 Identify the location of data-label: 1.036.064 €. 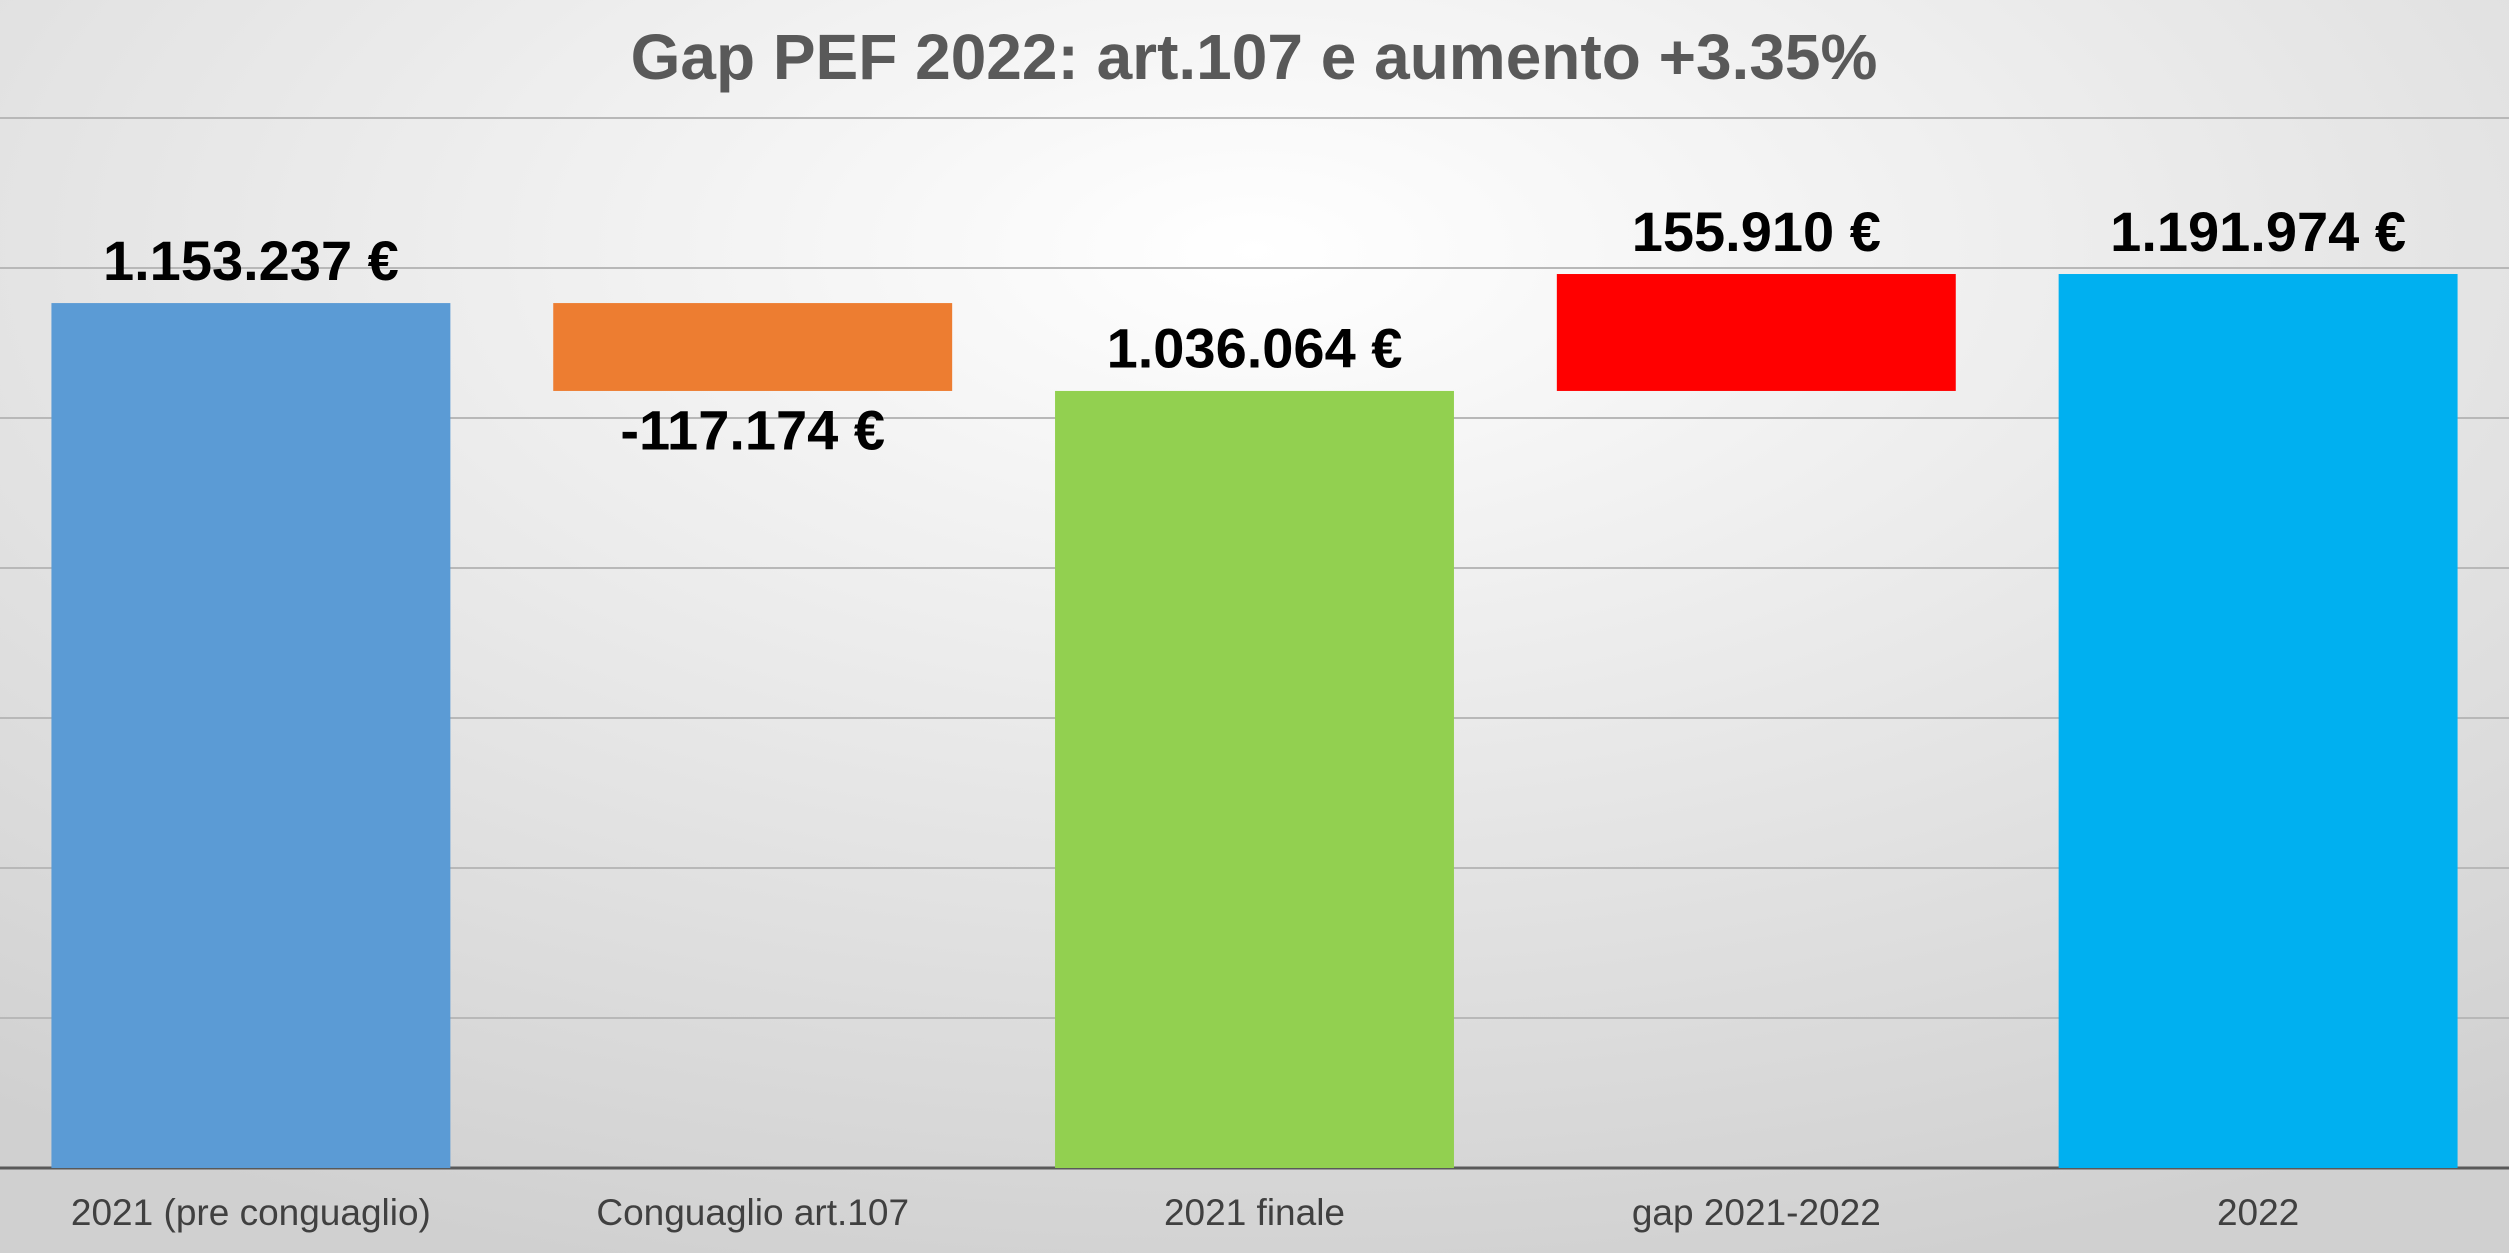
(1255, 348).